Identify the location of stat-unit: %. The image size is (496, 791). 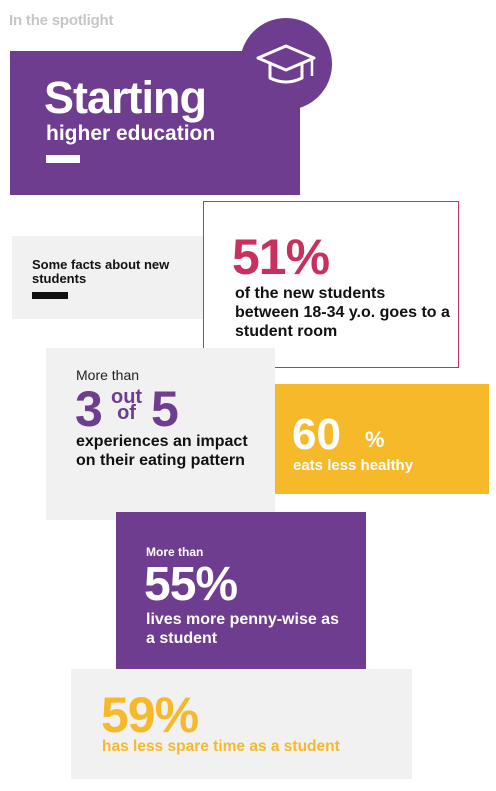
(375, 439).